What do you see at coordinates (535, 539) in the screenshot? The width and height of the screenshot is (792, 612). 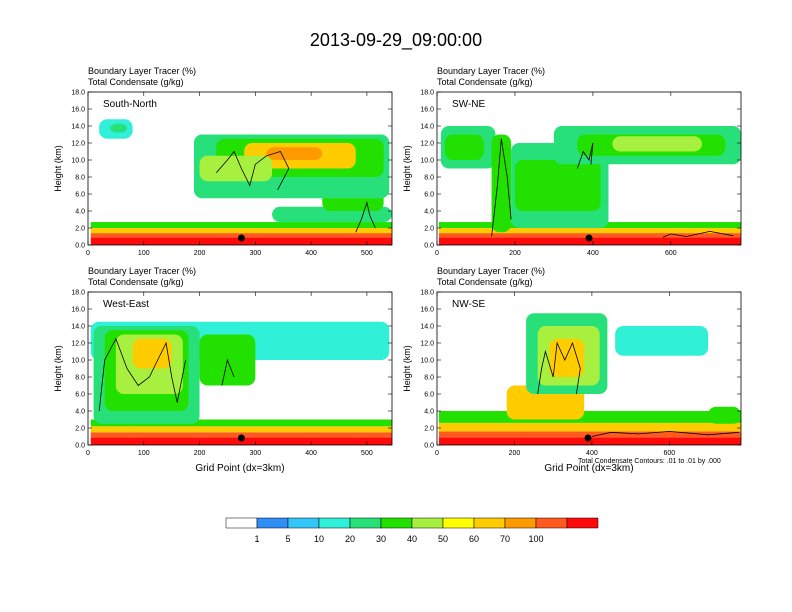 I see `colorbar-label: 100` at bounding box center [535, 539].